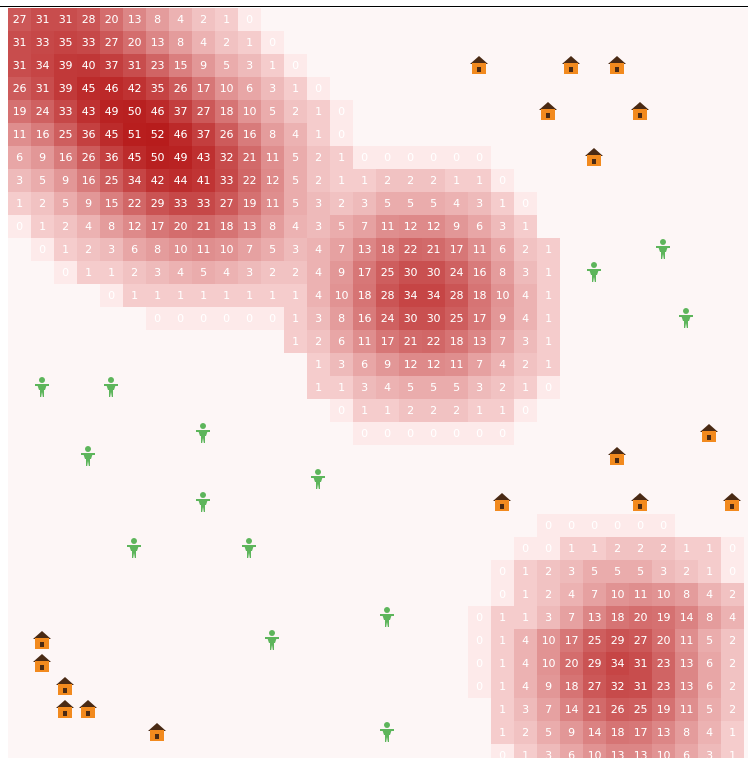 The width and height of the screenshot is (748, 758). What do you see at coordinates (180, 180) in the screenshot?
I see `heat-cell: 44` at bounding box center [180, 180].